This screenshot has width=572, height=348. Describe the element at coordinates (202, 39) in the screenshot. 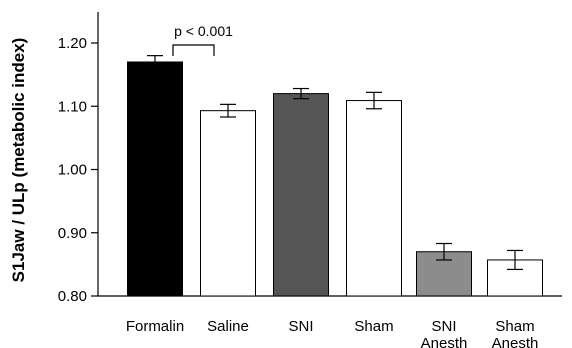

I see `significance-annotation: p < 0.001` at that location.